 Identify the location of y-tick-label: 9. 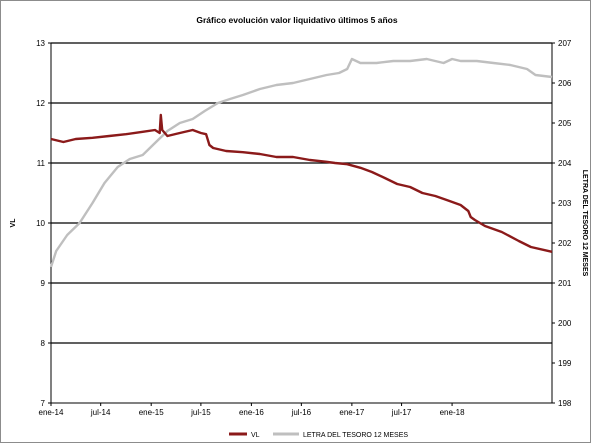
(43, 283).